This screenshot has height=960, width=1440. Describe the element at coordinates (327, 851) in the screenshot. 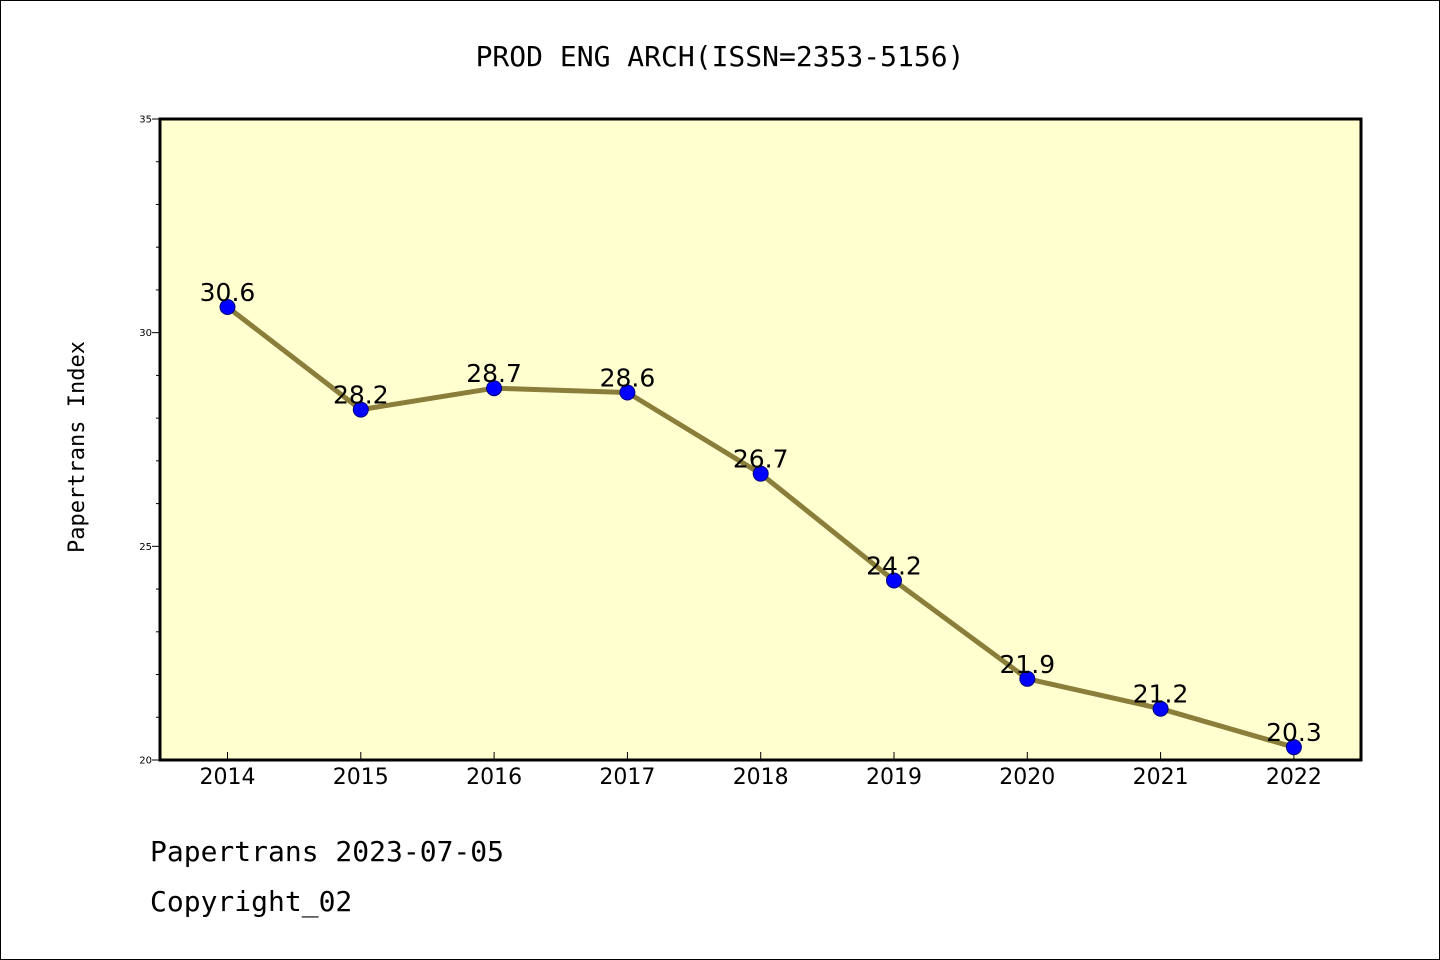

I see `footer-date-text: Papertrans 2023-07-05` at that location.